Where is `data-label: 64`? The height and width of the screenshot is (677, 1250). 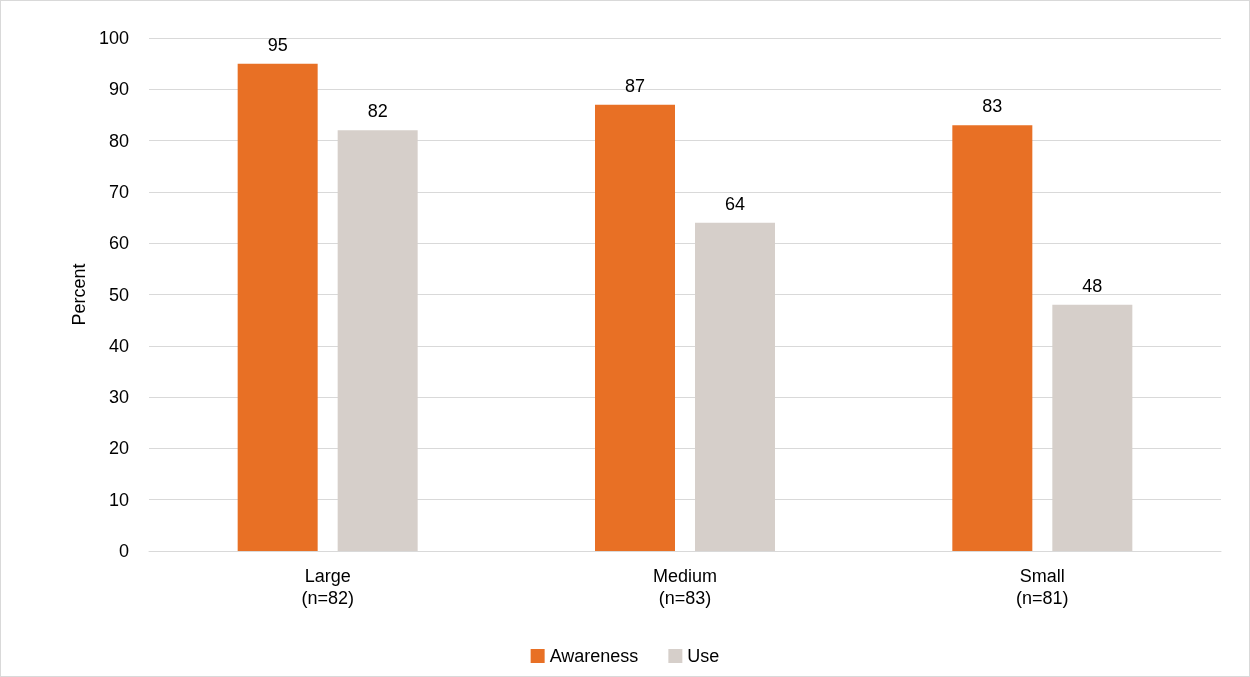
data-label: 64 is located at coordinates (735, 203).